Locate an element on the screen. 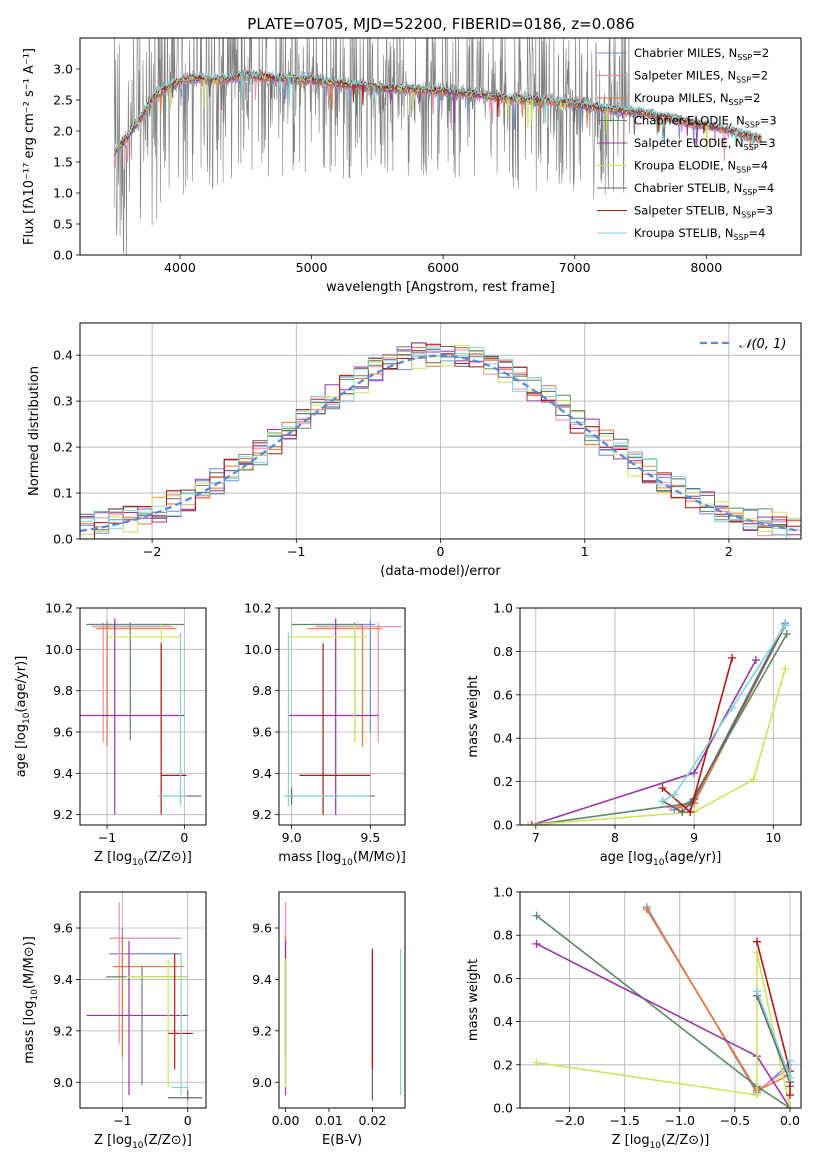  y-tick-label: 0.6 is located at coordinates (503, 694).